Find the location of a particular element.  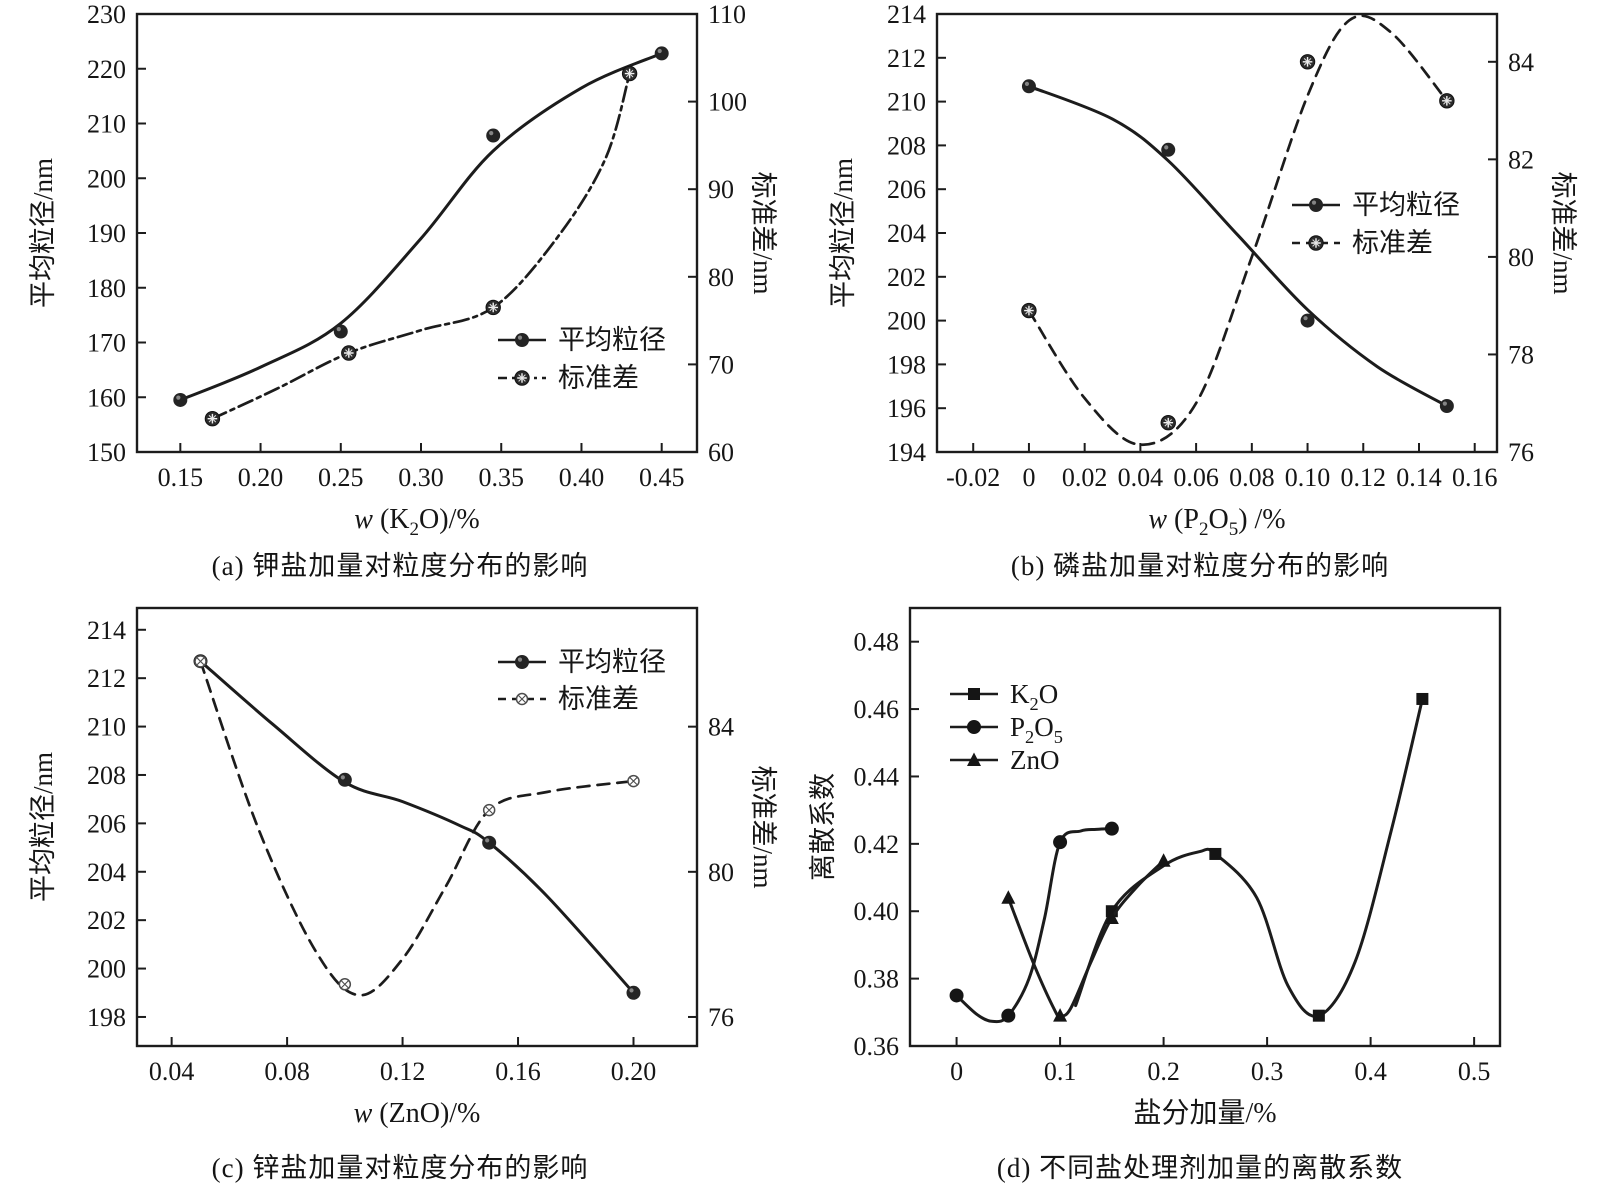

y-left-tick-label: 212 is located at coordinates (906, 58).